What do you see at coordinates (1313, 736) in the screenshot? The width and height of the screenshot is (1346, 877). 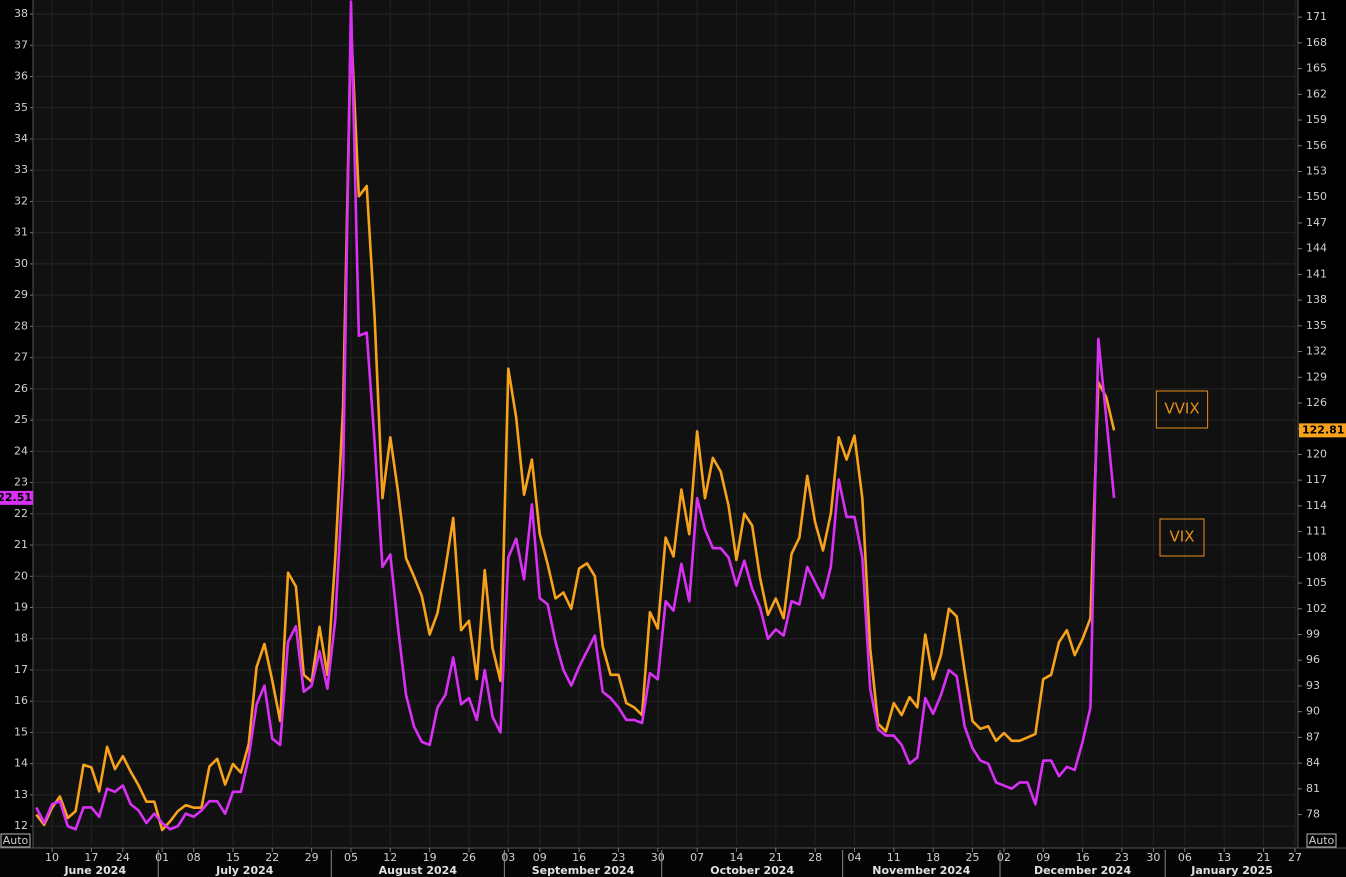 I see `y2-tick-label: 87` at bounding box center [1313, 736].